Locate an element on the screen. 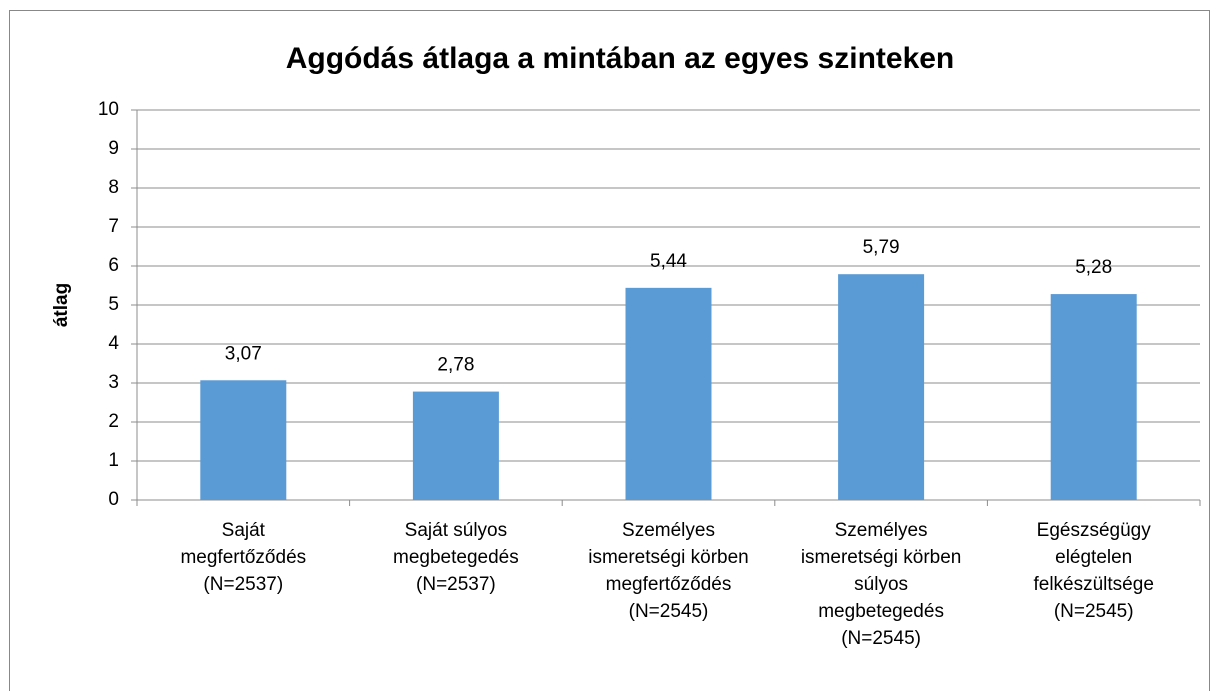 This screenshot has width=1220, height=691. data-label: 5,28 is located at coordinates (1093, 267).